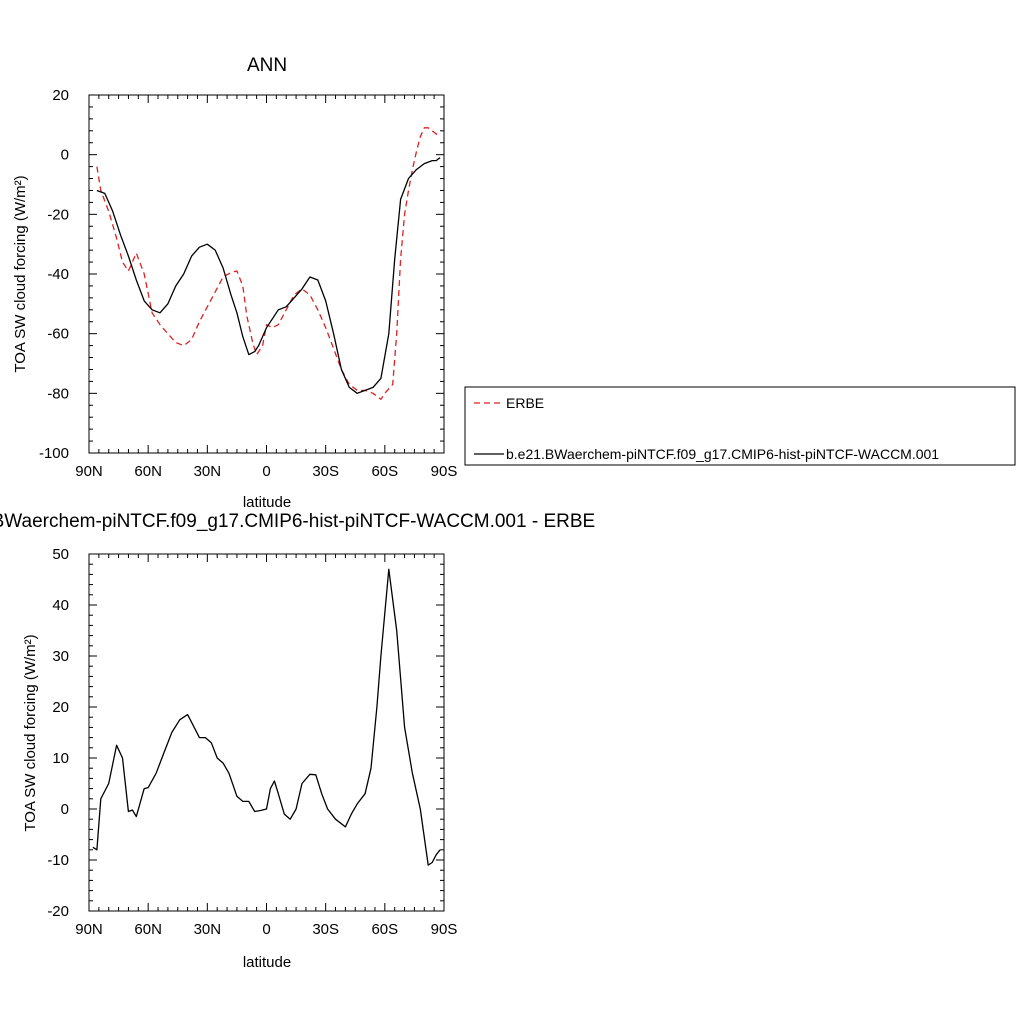 The image size is (1024, 1024). Describe the element at coordinates (58, 860) in the screenshot. I see `y-tick-label: -10` at that location.